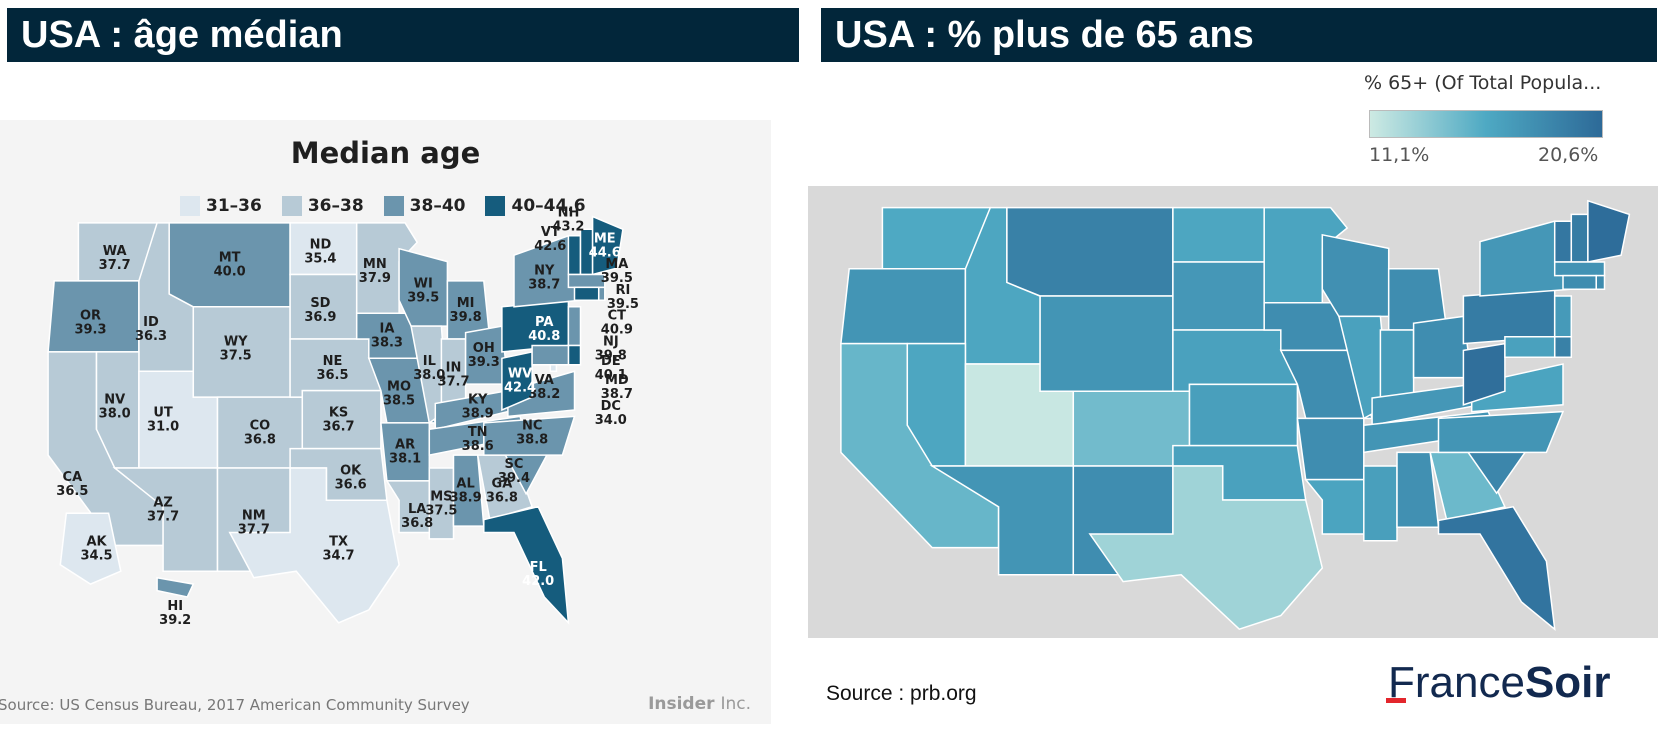 The image size is (1665, 732). What do you see at coordinates (1106, 343) in the screenshot?
I see `state-wy` at bounding box center [1106, 343].